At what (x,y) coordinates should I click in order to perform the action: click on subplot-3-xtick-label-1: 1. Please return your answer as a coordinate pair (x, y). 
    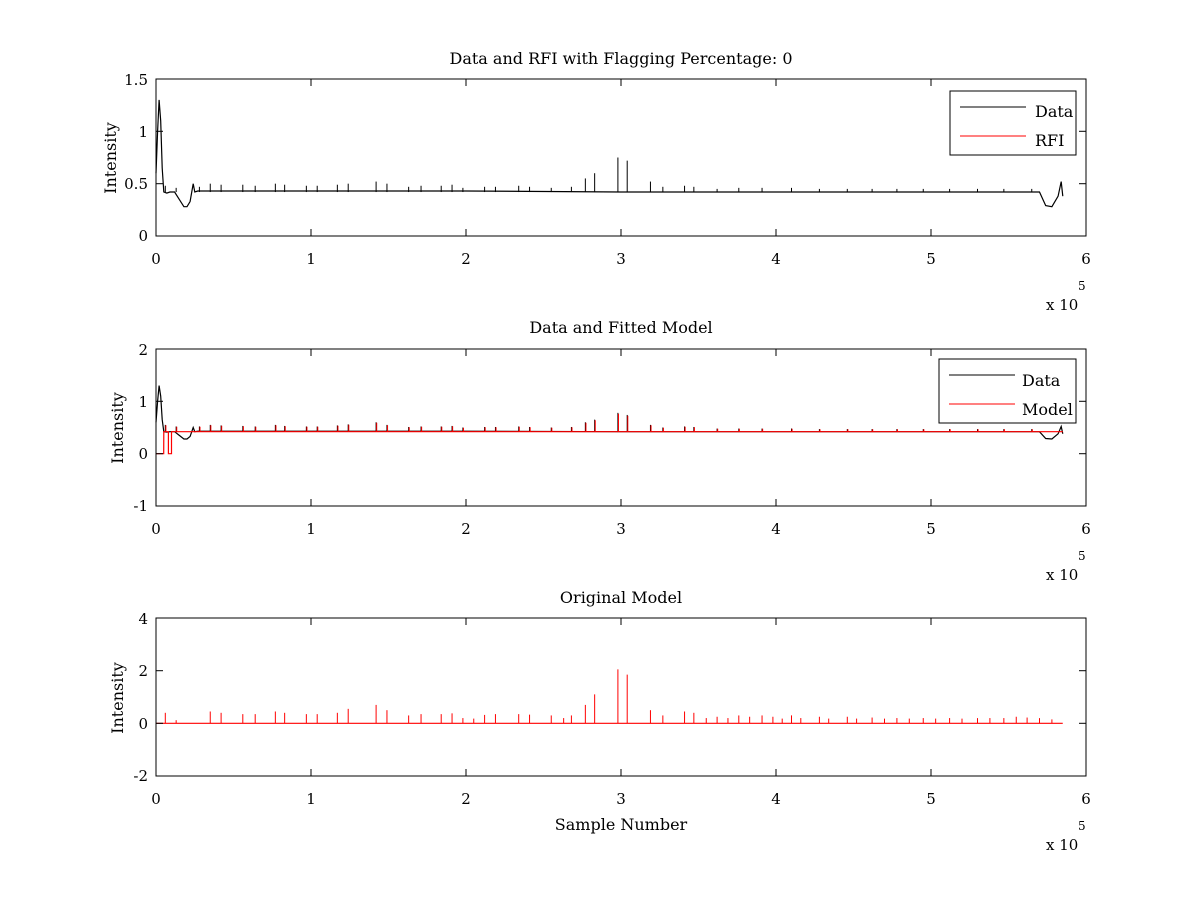
    Looking at the image, I should click on (311, 799).